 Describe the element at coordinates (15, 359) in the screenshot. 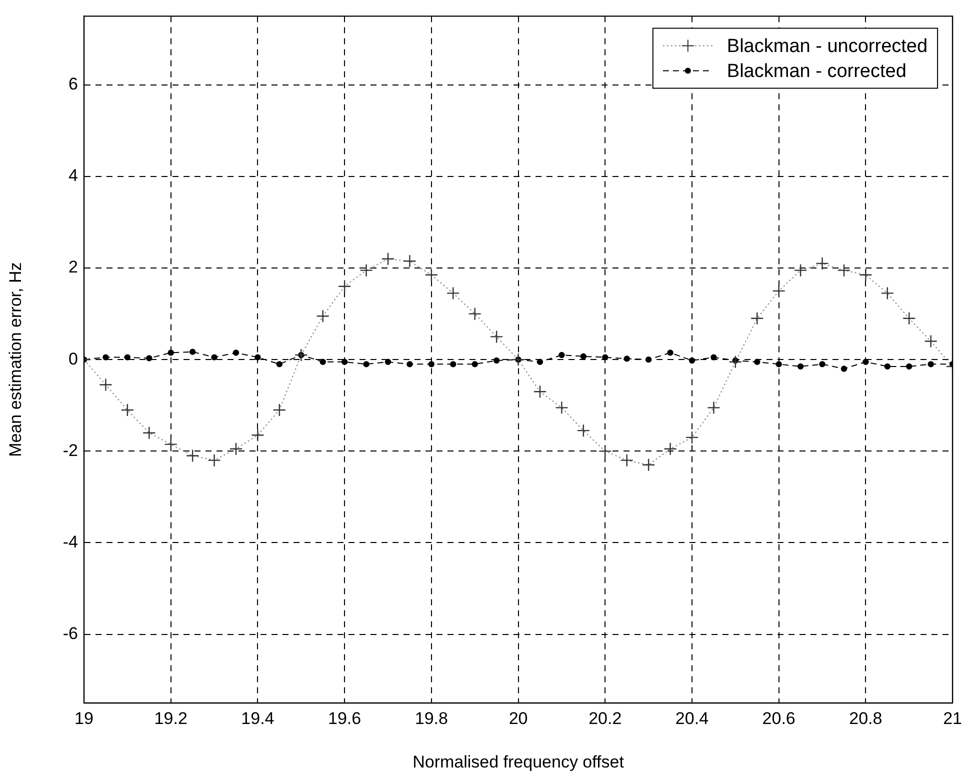

I see `y-axis-title: Mean estimation error, Hz` at that location.